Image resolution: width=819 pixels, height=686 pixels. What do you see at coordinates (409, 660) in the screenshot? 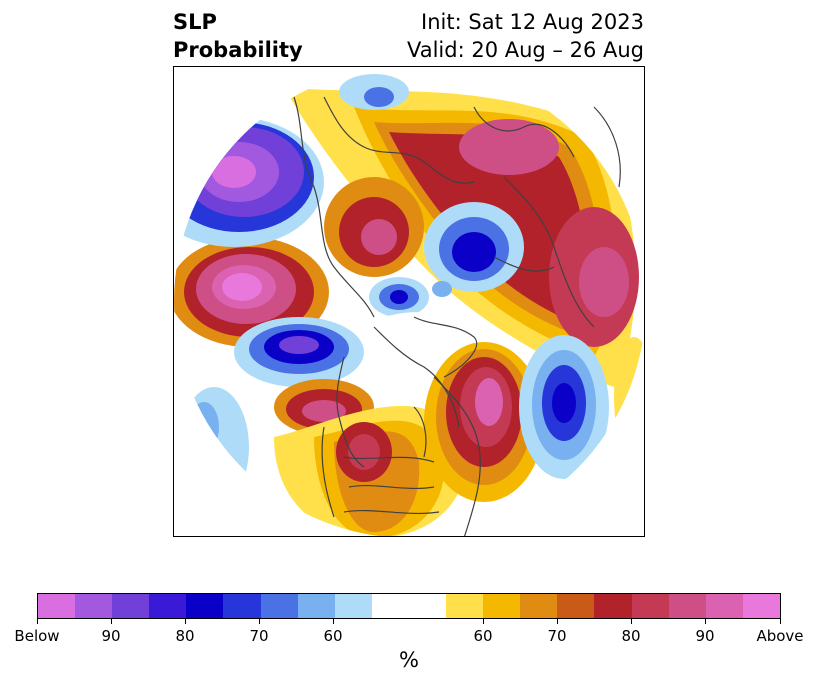
I see `colorbar-unit: %` at bounding box center [409, 660].